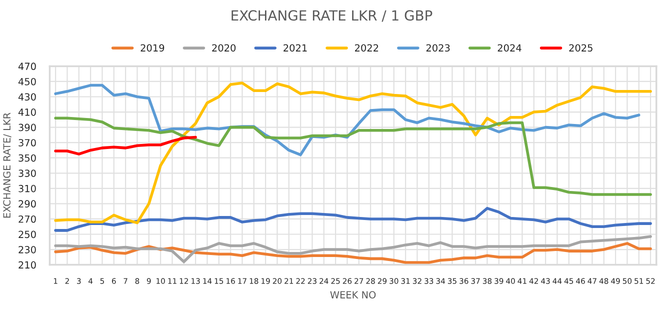 This screenshot has height=331, width=663. I want to click on legend-label: 2023, so click(438, 48).